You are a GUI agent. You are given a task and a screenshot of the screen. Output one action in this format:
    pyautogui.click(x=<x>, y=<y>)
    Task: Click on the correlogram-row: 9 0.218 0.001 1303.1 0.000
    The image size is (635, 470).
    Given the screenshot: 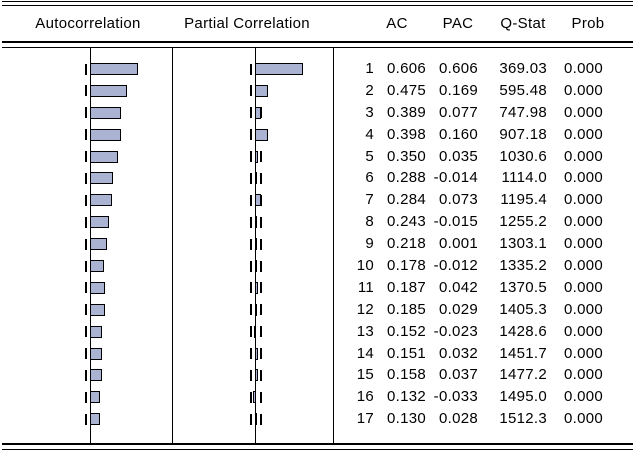 What is the action you would take?
    pyautogui.click(x=317, y=244)
    